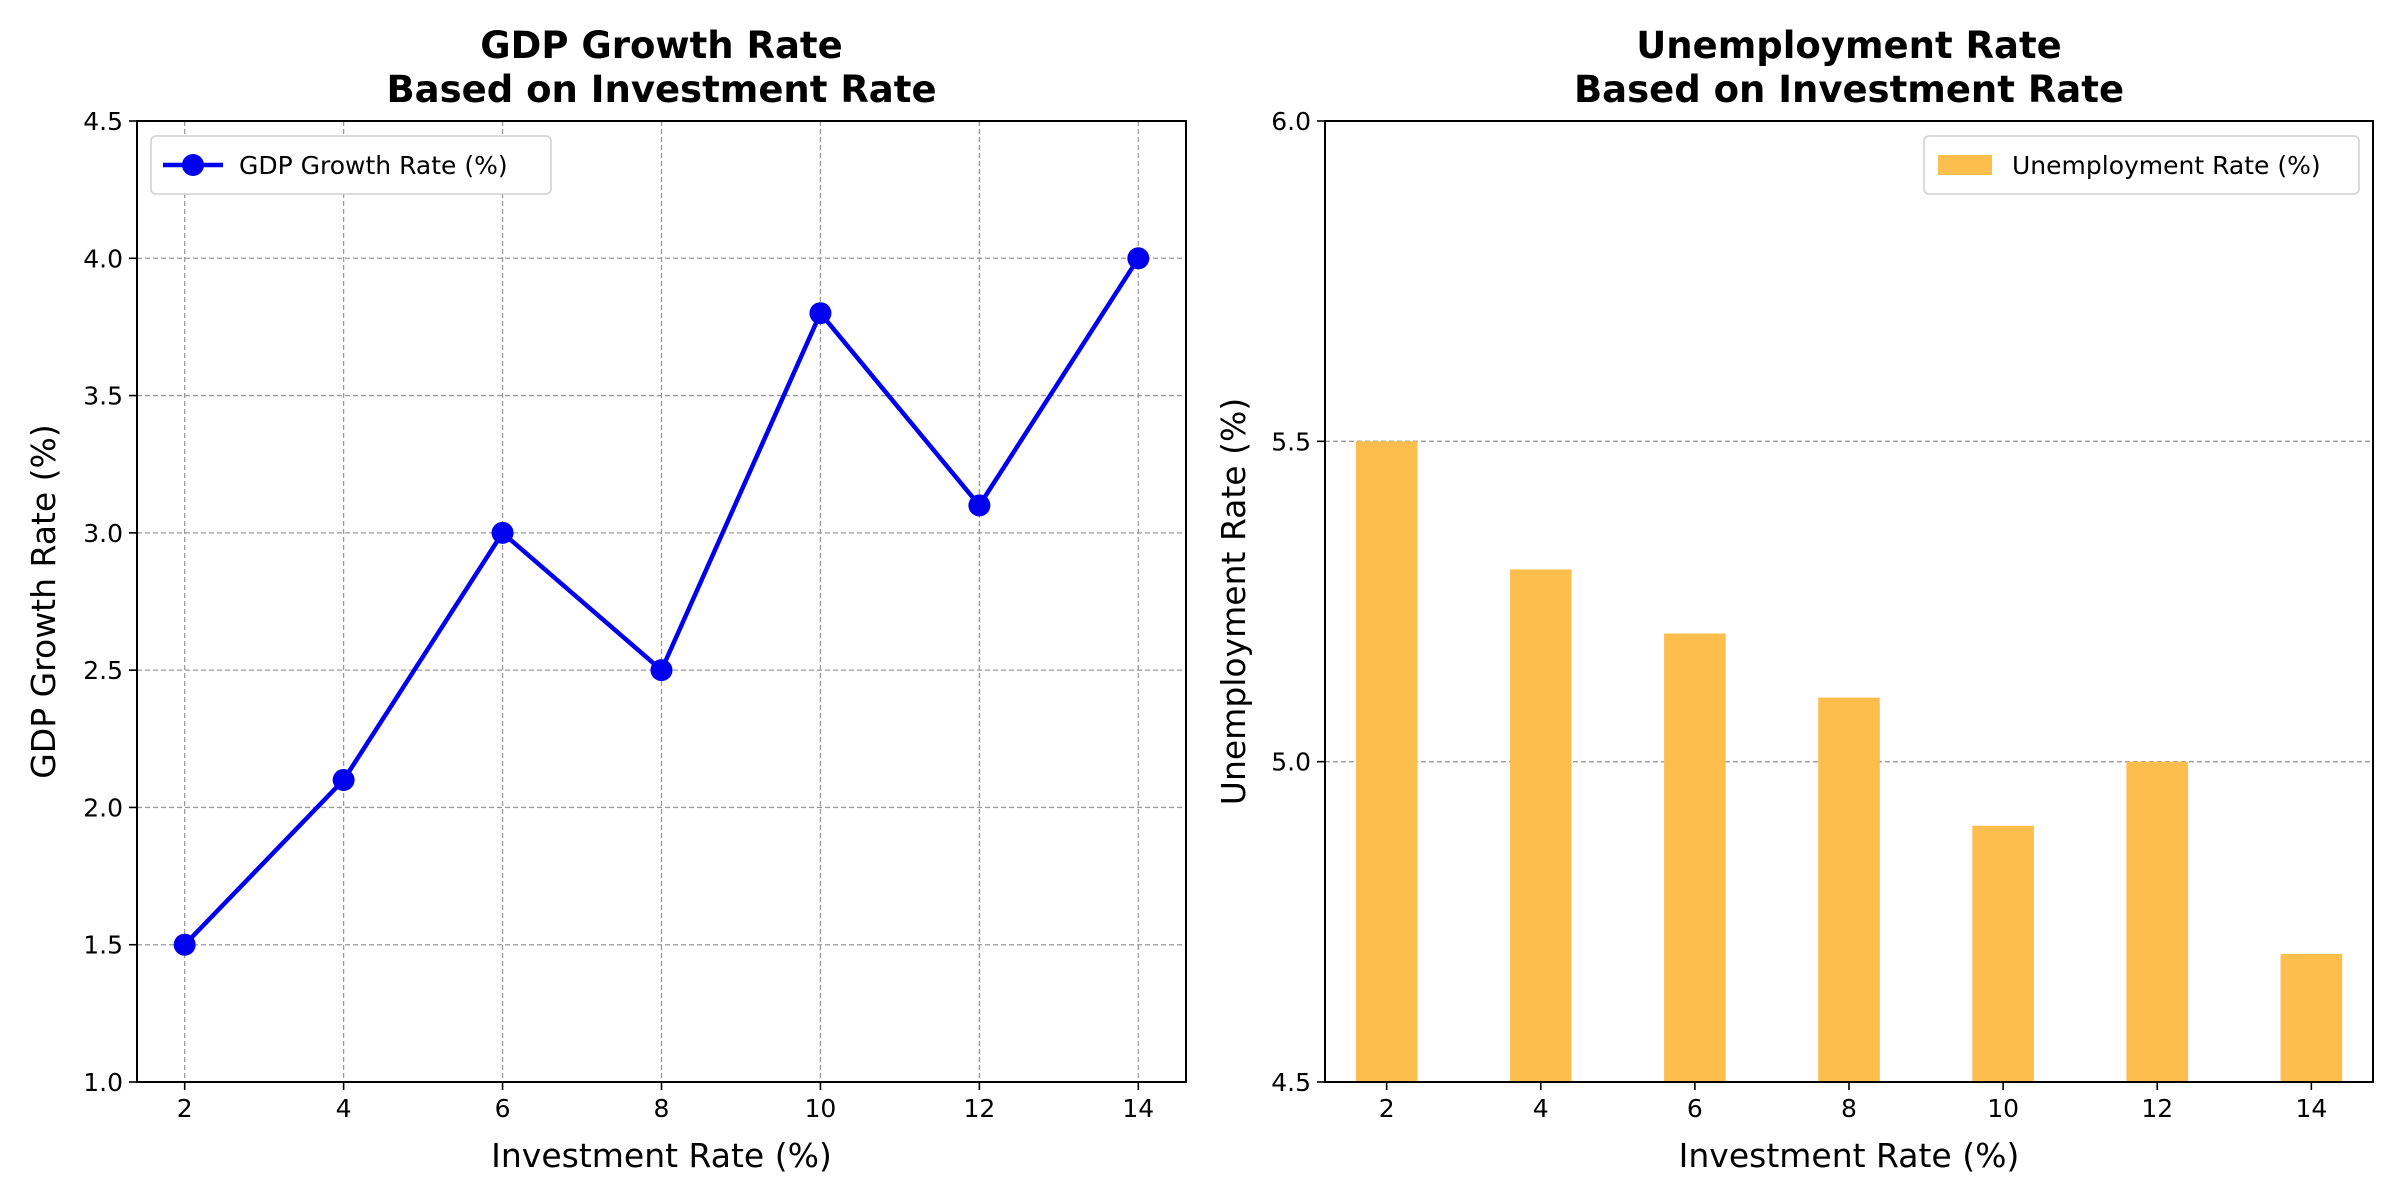 This screenshot has height=1200, width=2400. Describe the element at coordinates (103, 670) in the screenshot. I see `y-tick-label: 2.5` at that location.